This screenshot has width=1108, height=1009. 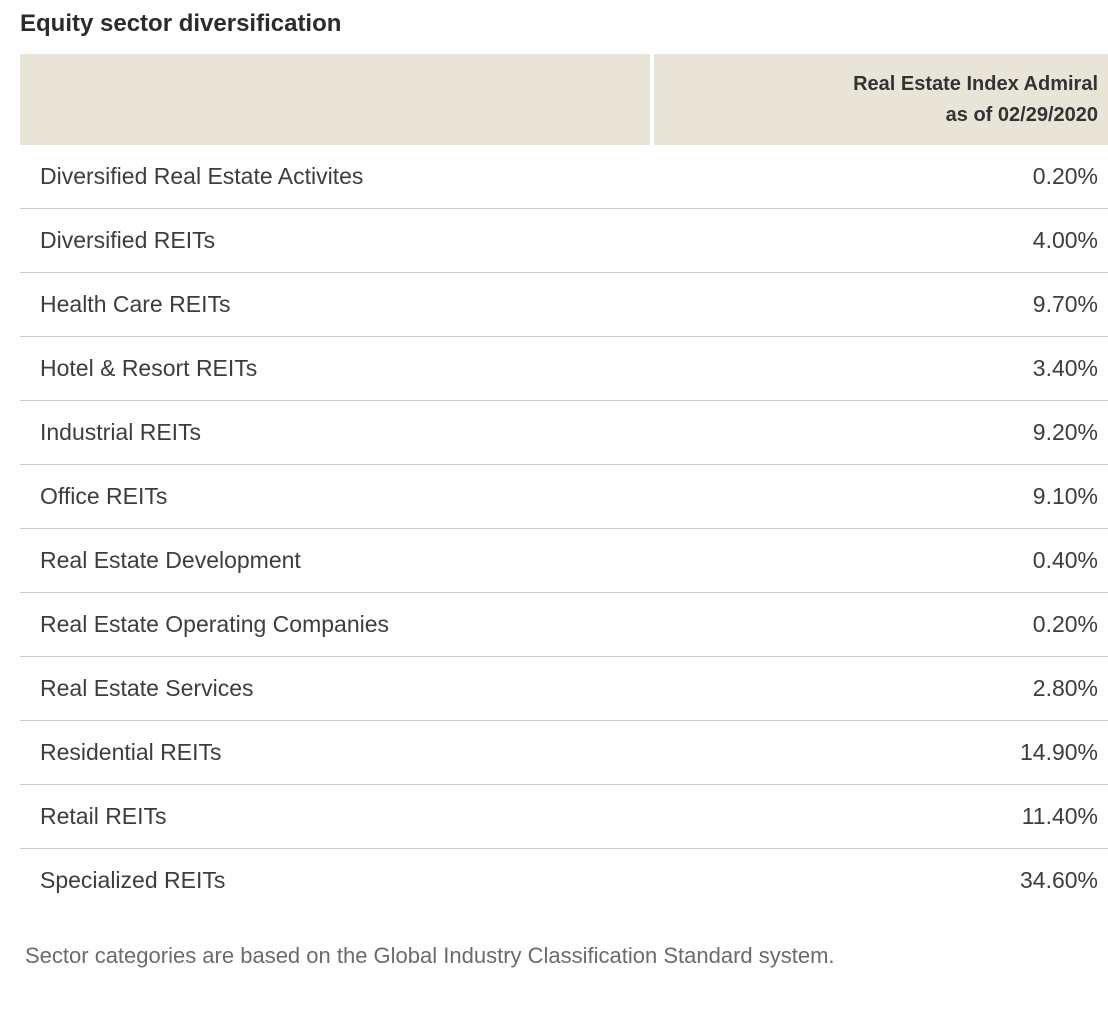 What do you see at coordinates (880, 432) in the screenshot?
I see `sector-weight-cell: 9.20%` at bounding box center [880, 432].